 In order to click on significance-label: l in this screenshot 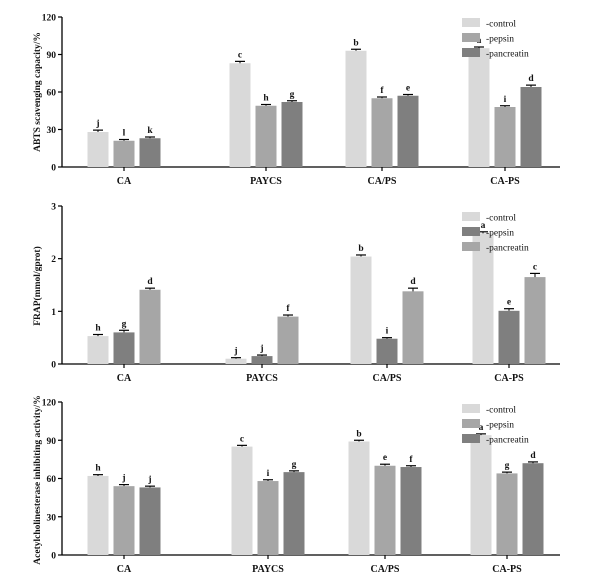, I will do `click(124, 134)`.